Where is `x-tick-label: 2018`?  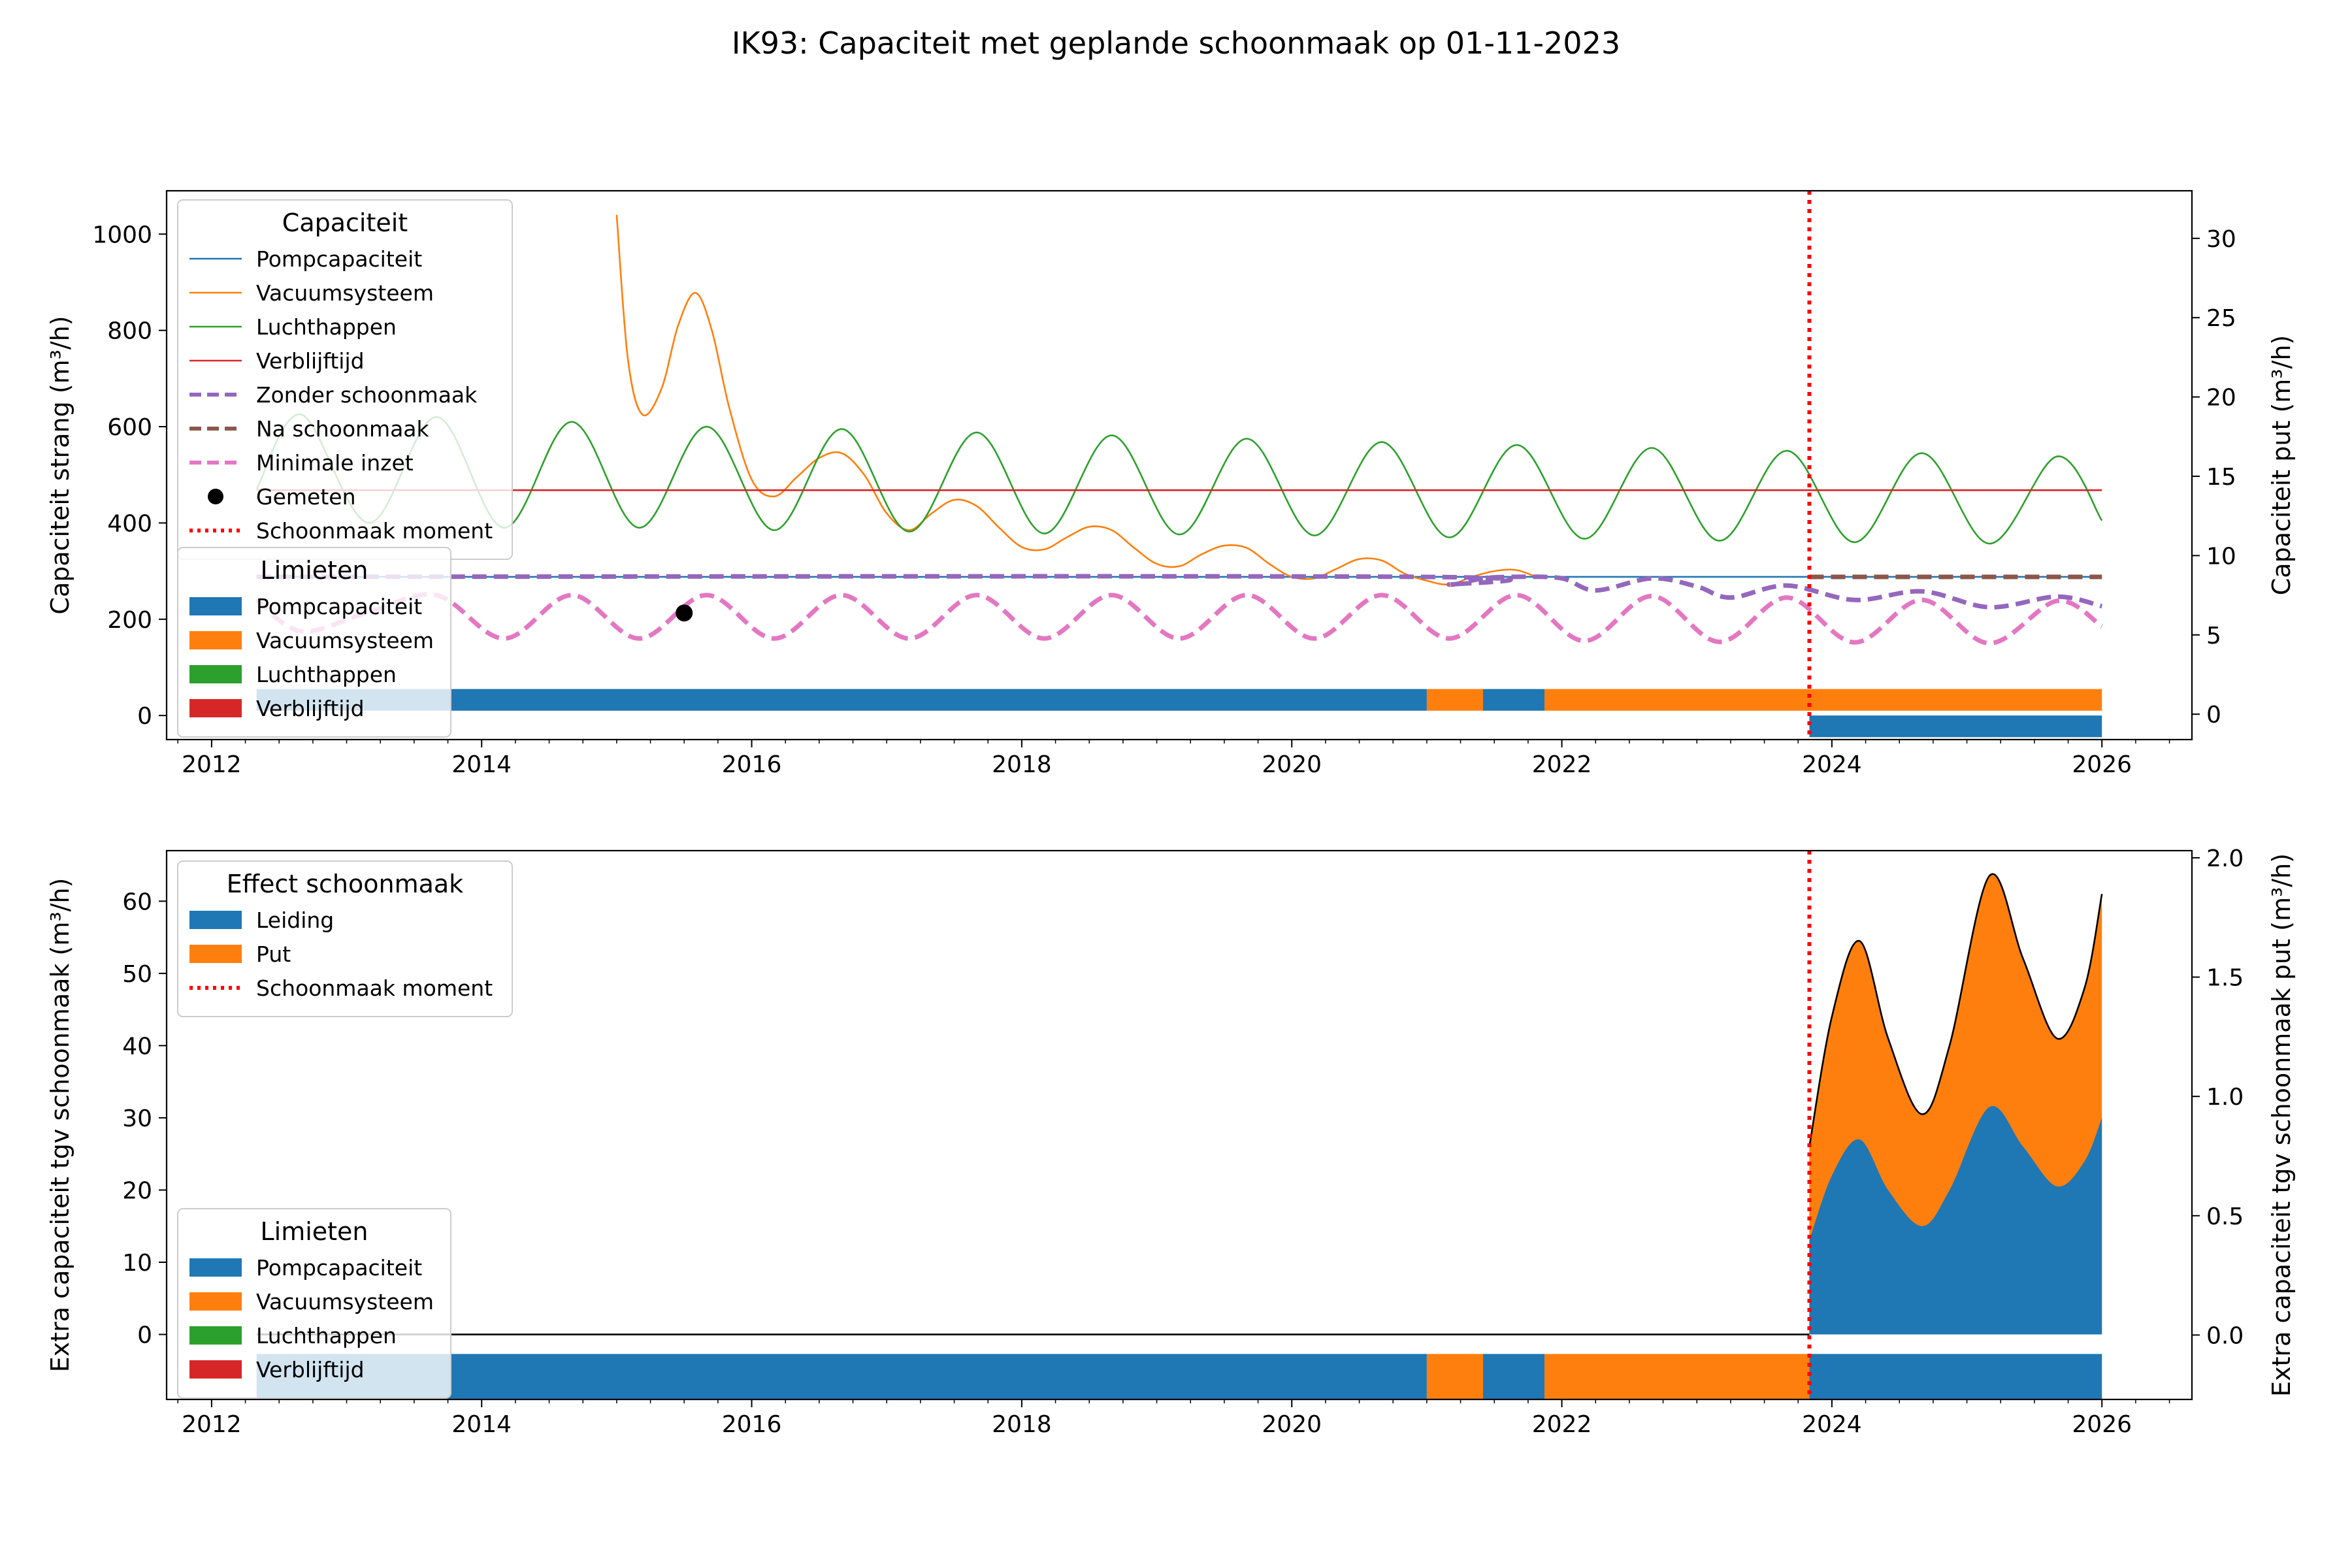 x-tick-label: 2018 is located at coordinates (1022, 764).